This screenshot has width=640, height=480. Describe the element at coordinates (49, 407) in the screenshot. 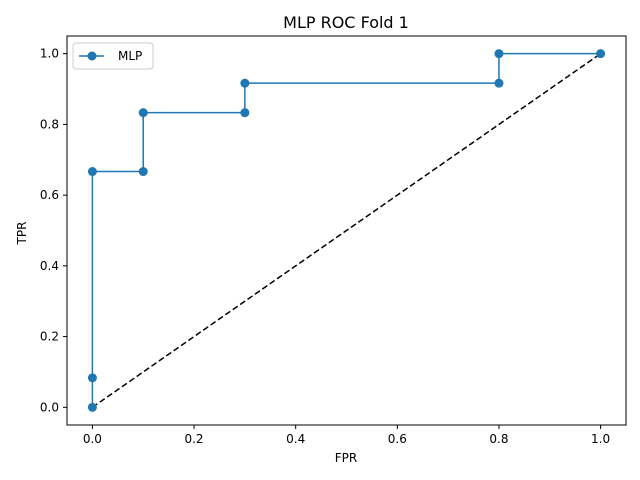

I see `y-tick-label: 0.0` at that location.